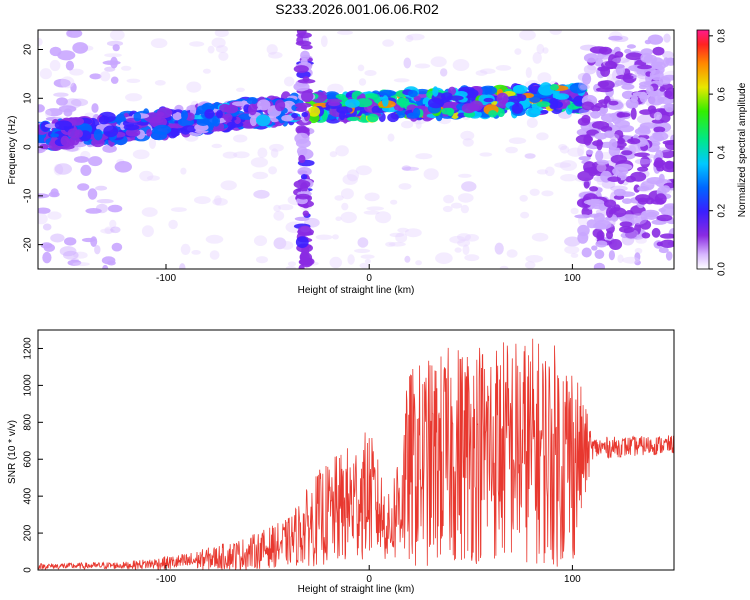 Image resolution: width=750 pixels, height=600 pixels. Describe the element at coordinates (12, 452) in the screenshot. I see `snr-y-label: SNR (10 * v/v)` at that location.